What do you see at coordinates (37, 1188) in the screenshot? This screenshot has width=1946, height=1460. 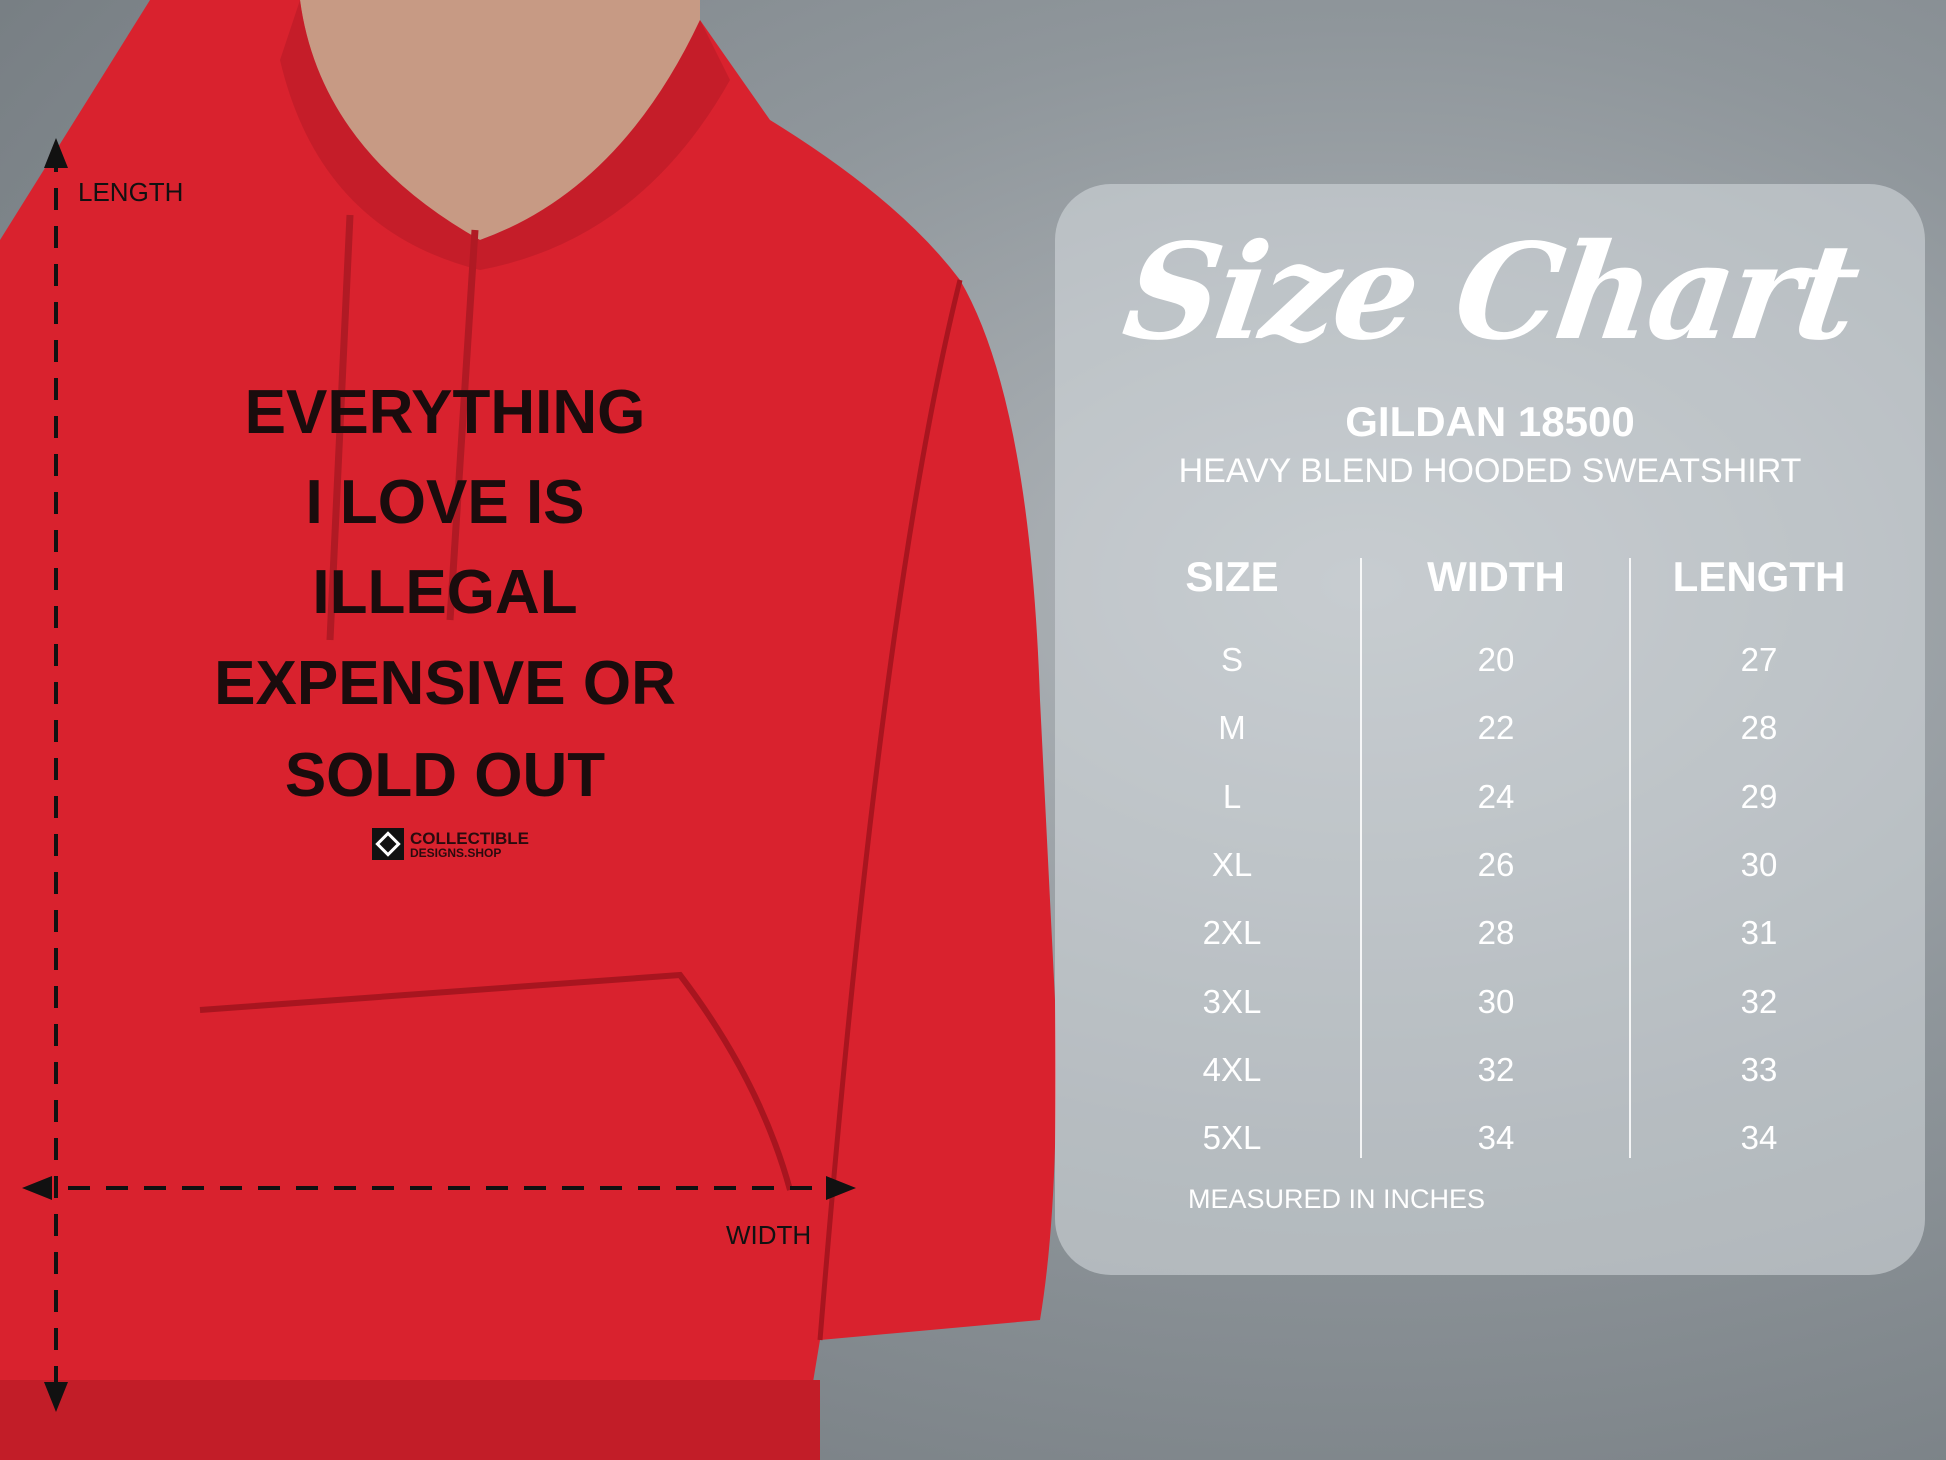 I see `width-arrow-head-left` at bounding box center [37, 1188].